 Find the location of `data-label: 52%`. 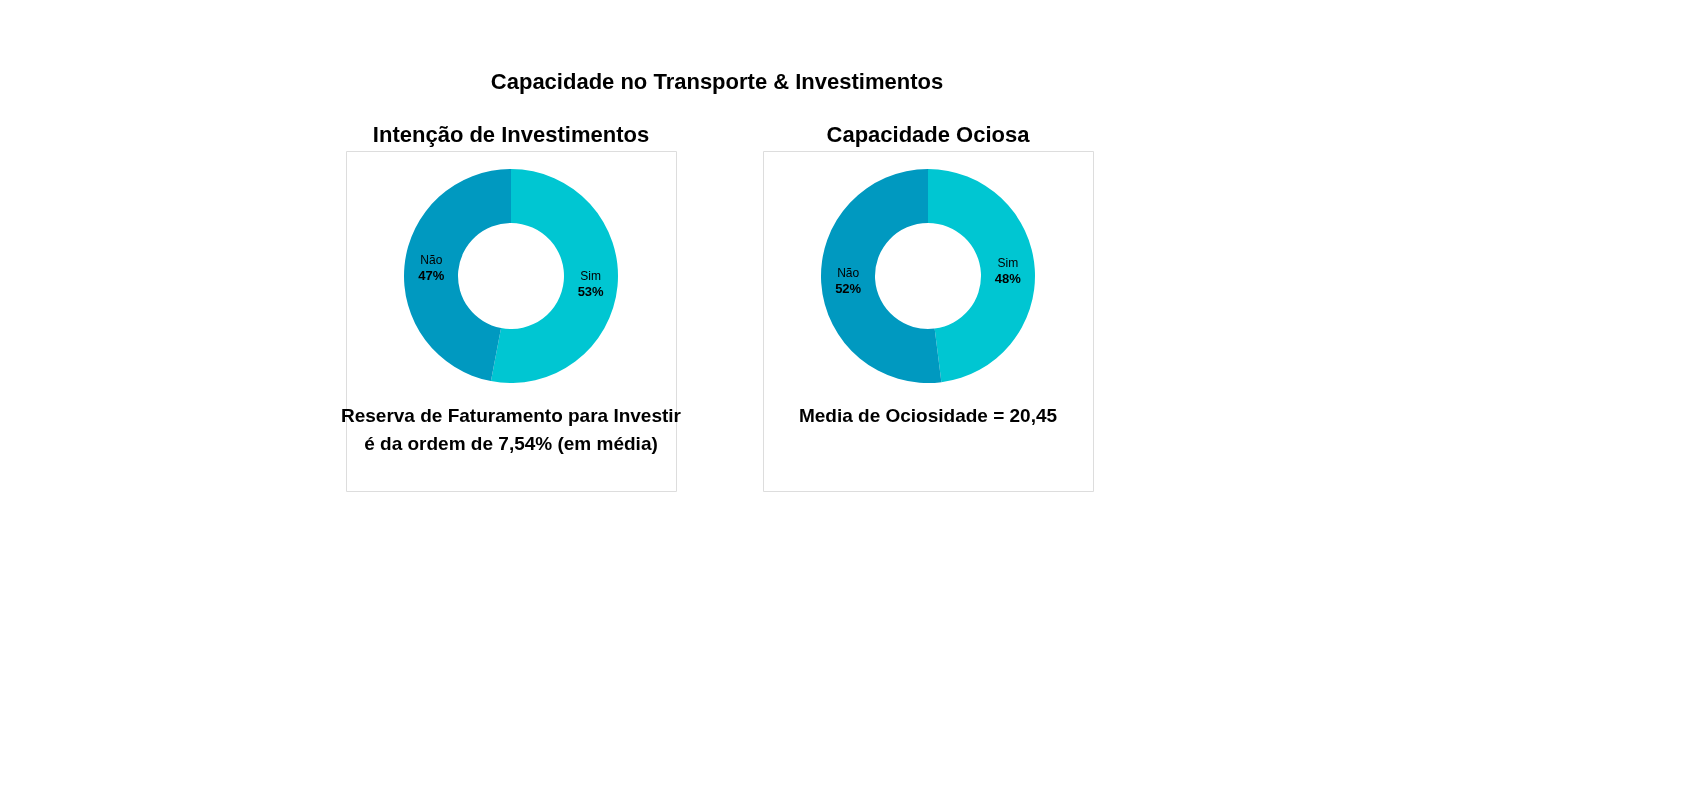

data-label: 52% is located at coordinates (848, 289).